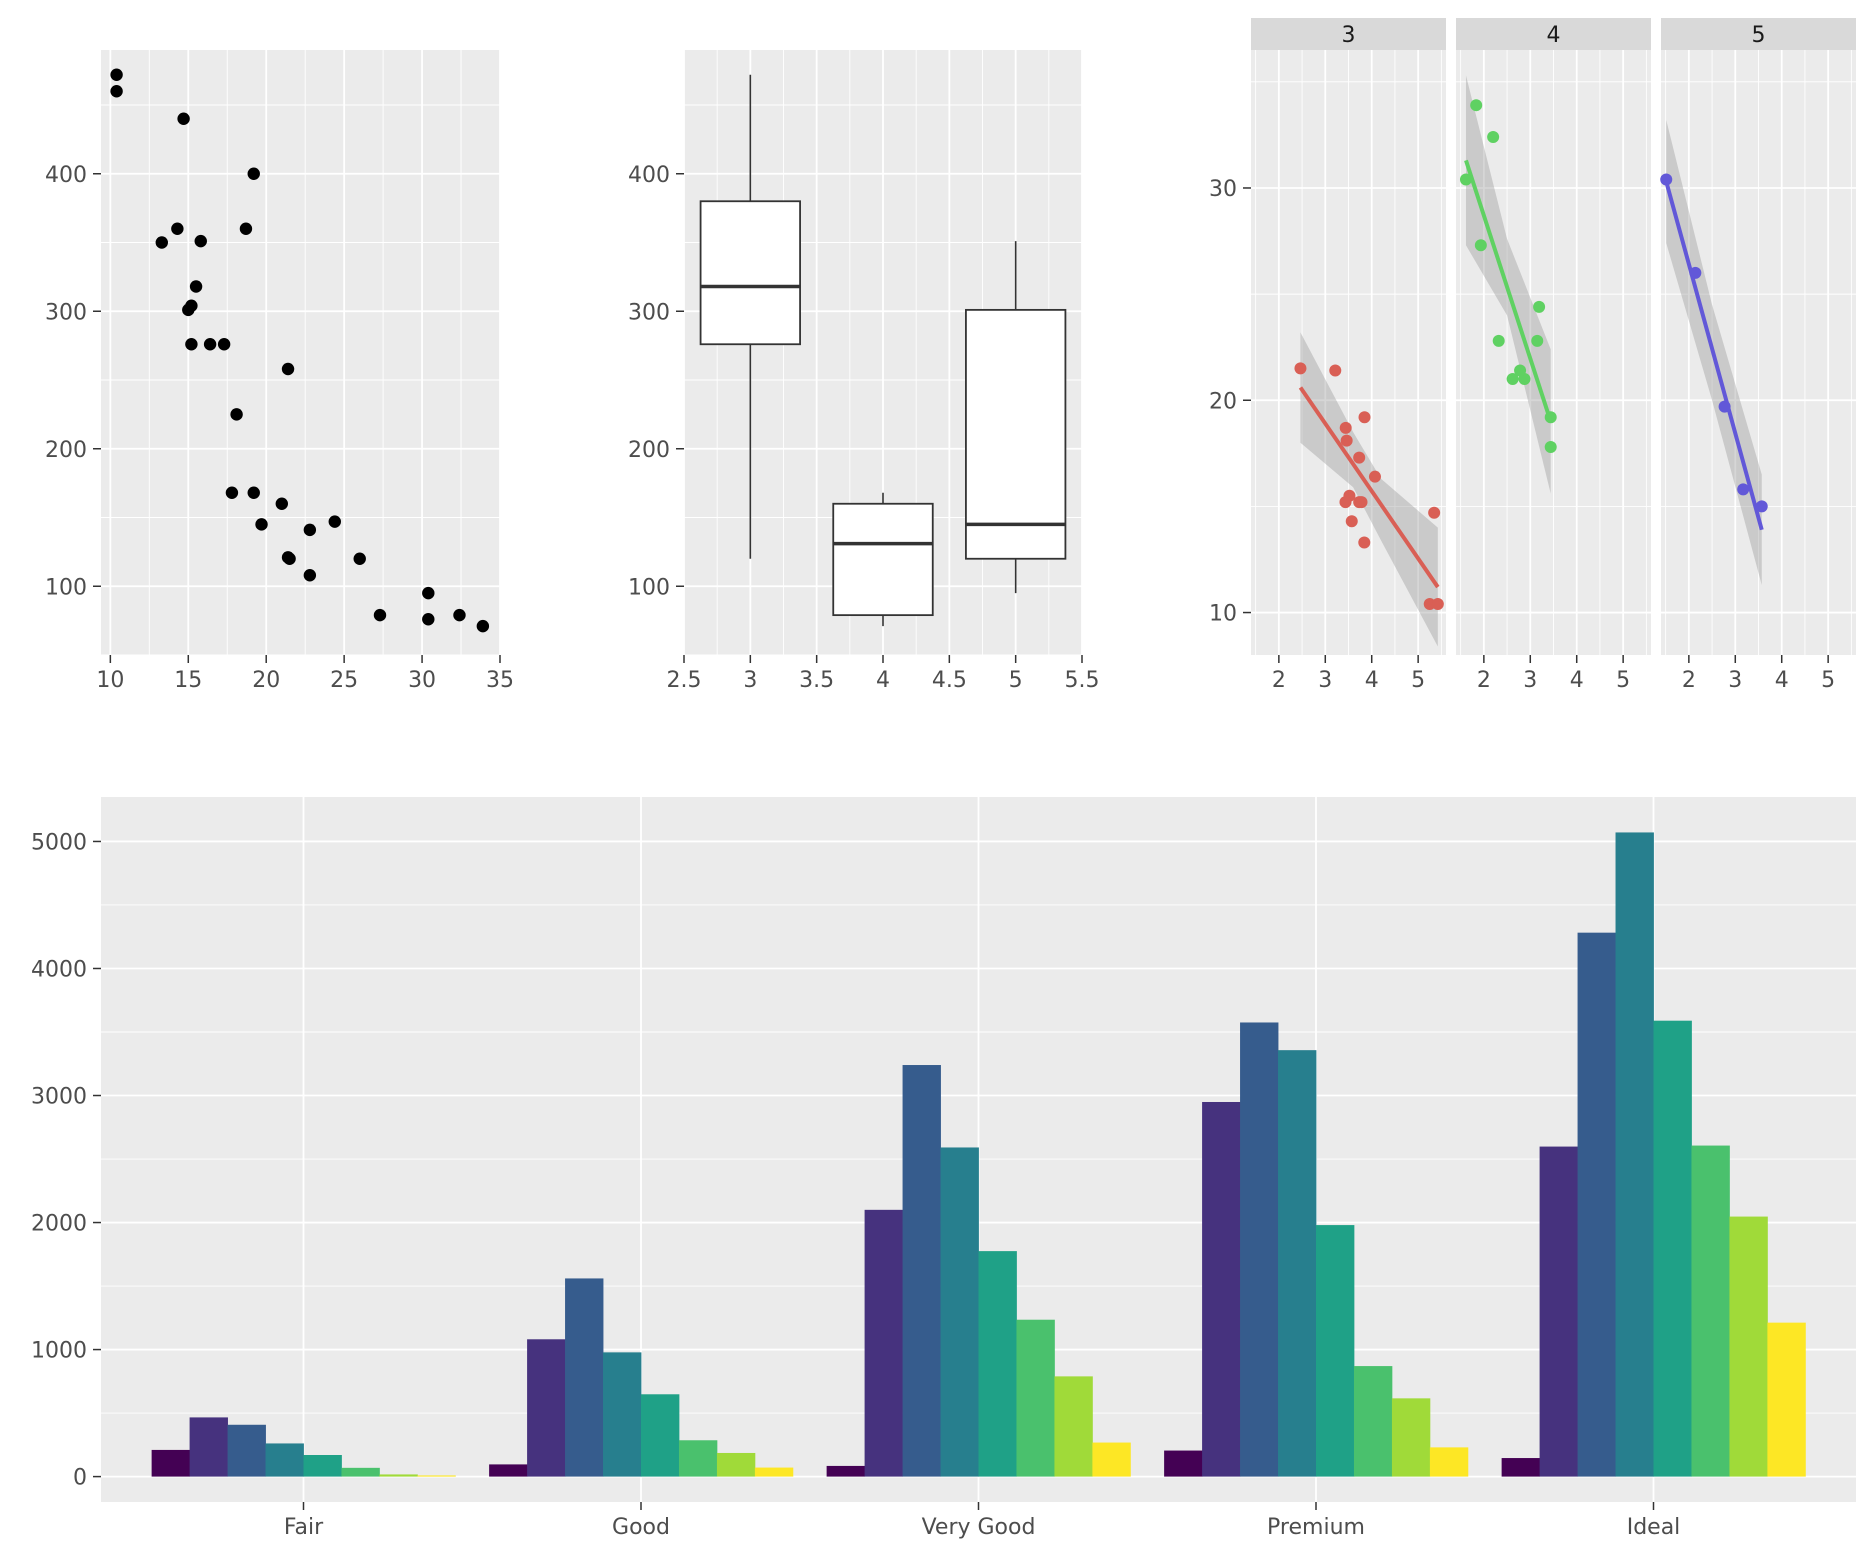 The width and height of the screenshot is (1867, 1557). What do you see at coordinates (266, 680) in the screenshot?
I see `x-tick-label: 20` at bounding box center [266, 680].